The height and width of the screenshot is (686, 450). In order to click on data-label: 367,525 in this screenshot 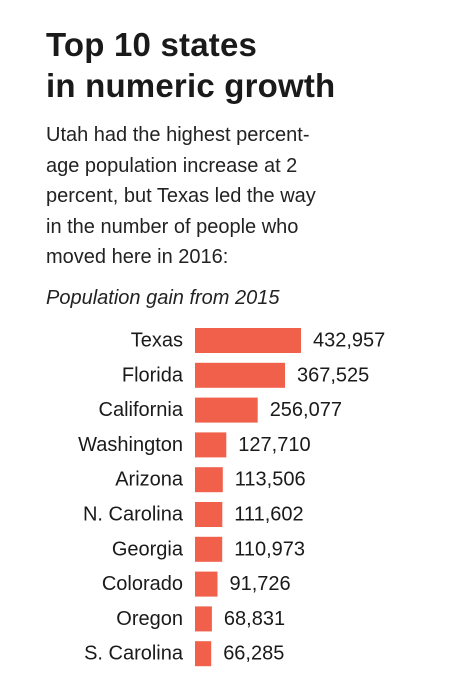, I will do `click(333, 375)`.